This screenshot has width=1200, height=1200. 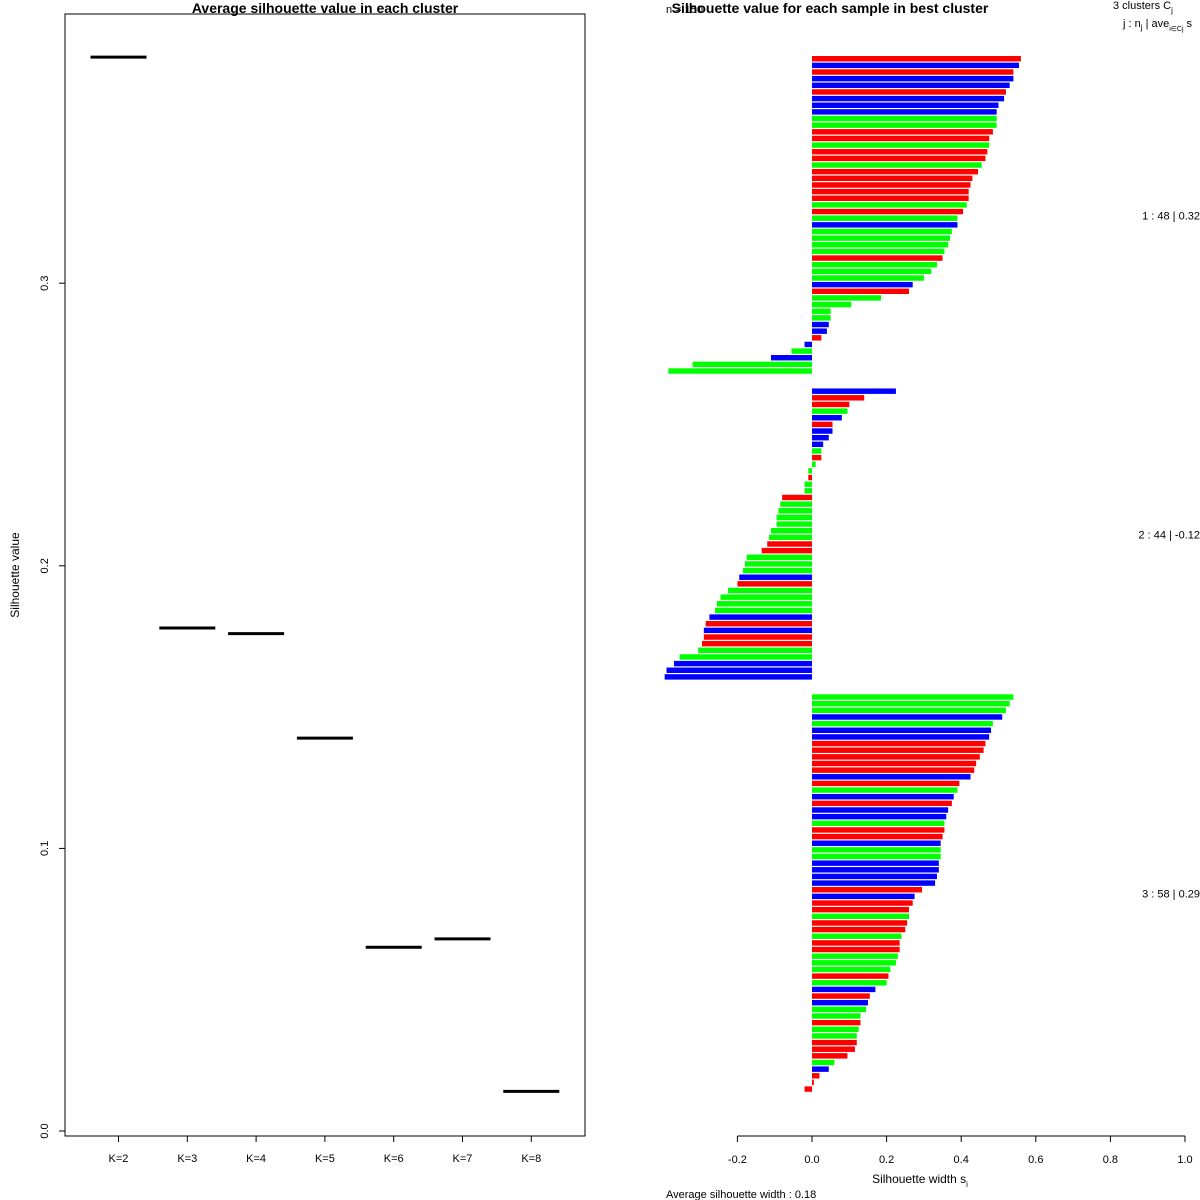 What do you see at coordinates (1184, 1160) in the screenshot?
I see `right-x-tick-label: 1.0` at bounding box center [1184, 1160].